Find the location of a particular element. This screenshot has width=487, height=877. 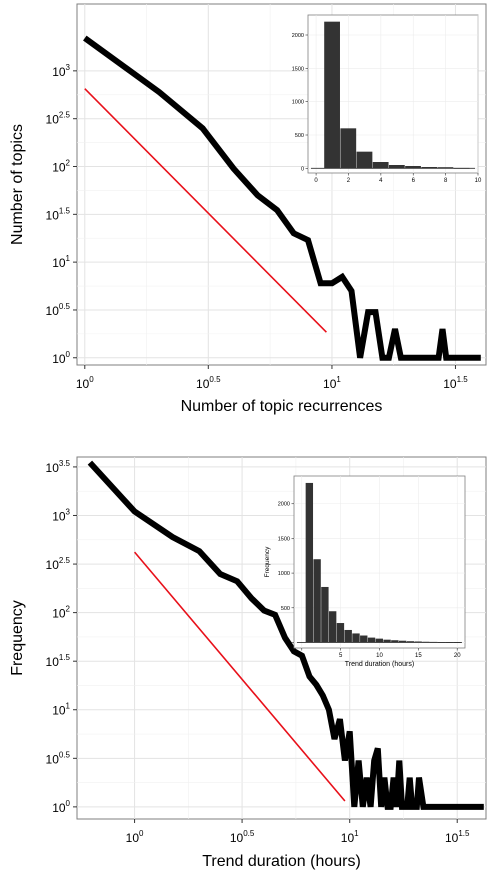

y-tick-label: 10² is located at coordinates (61, 166).